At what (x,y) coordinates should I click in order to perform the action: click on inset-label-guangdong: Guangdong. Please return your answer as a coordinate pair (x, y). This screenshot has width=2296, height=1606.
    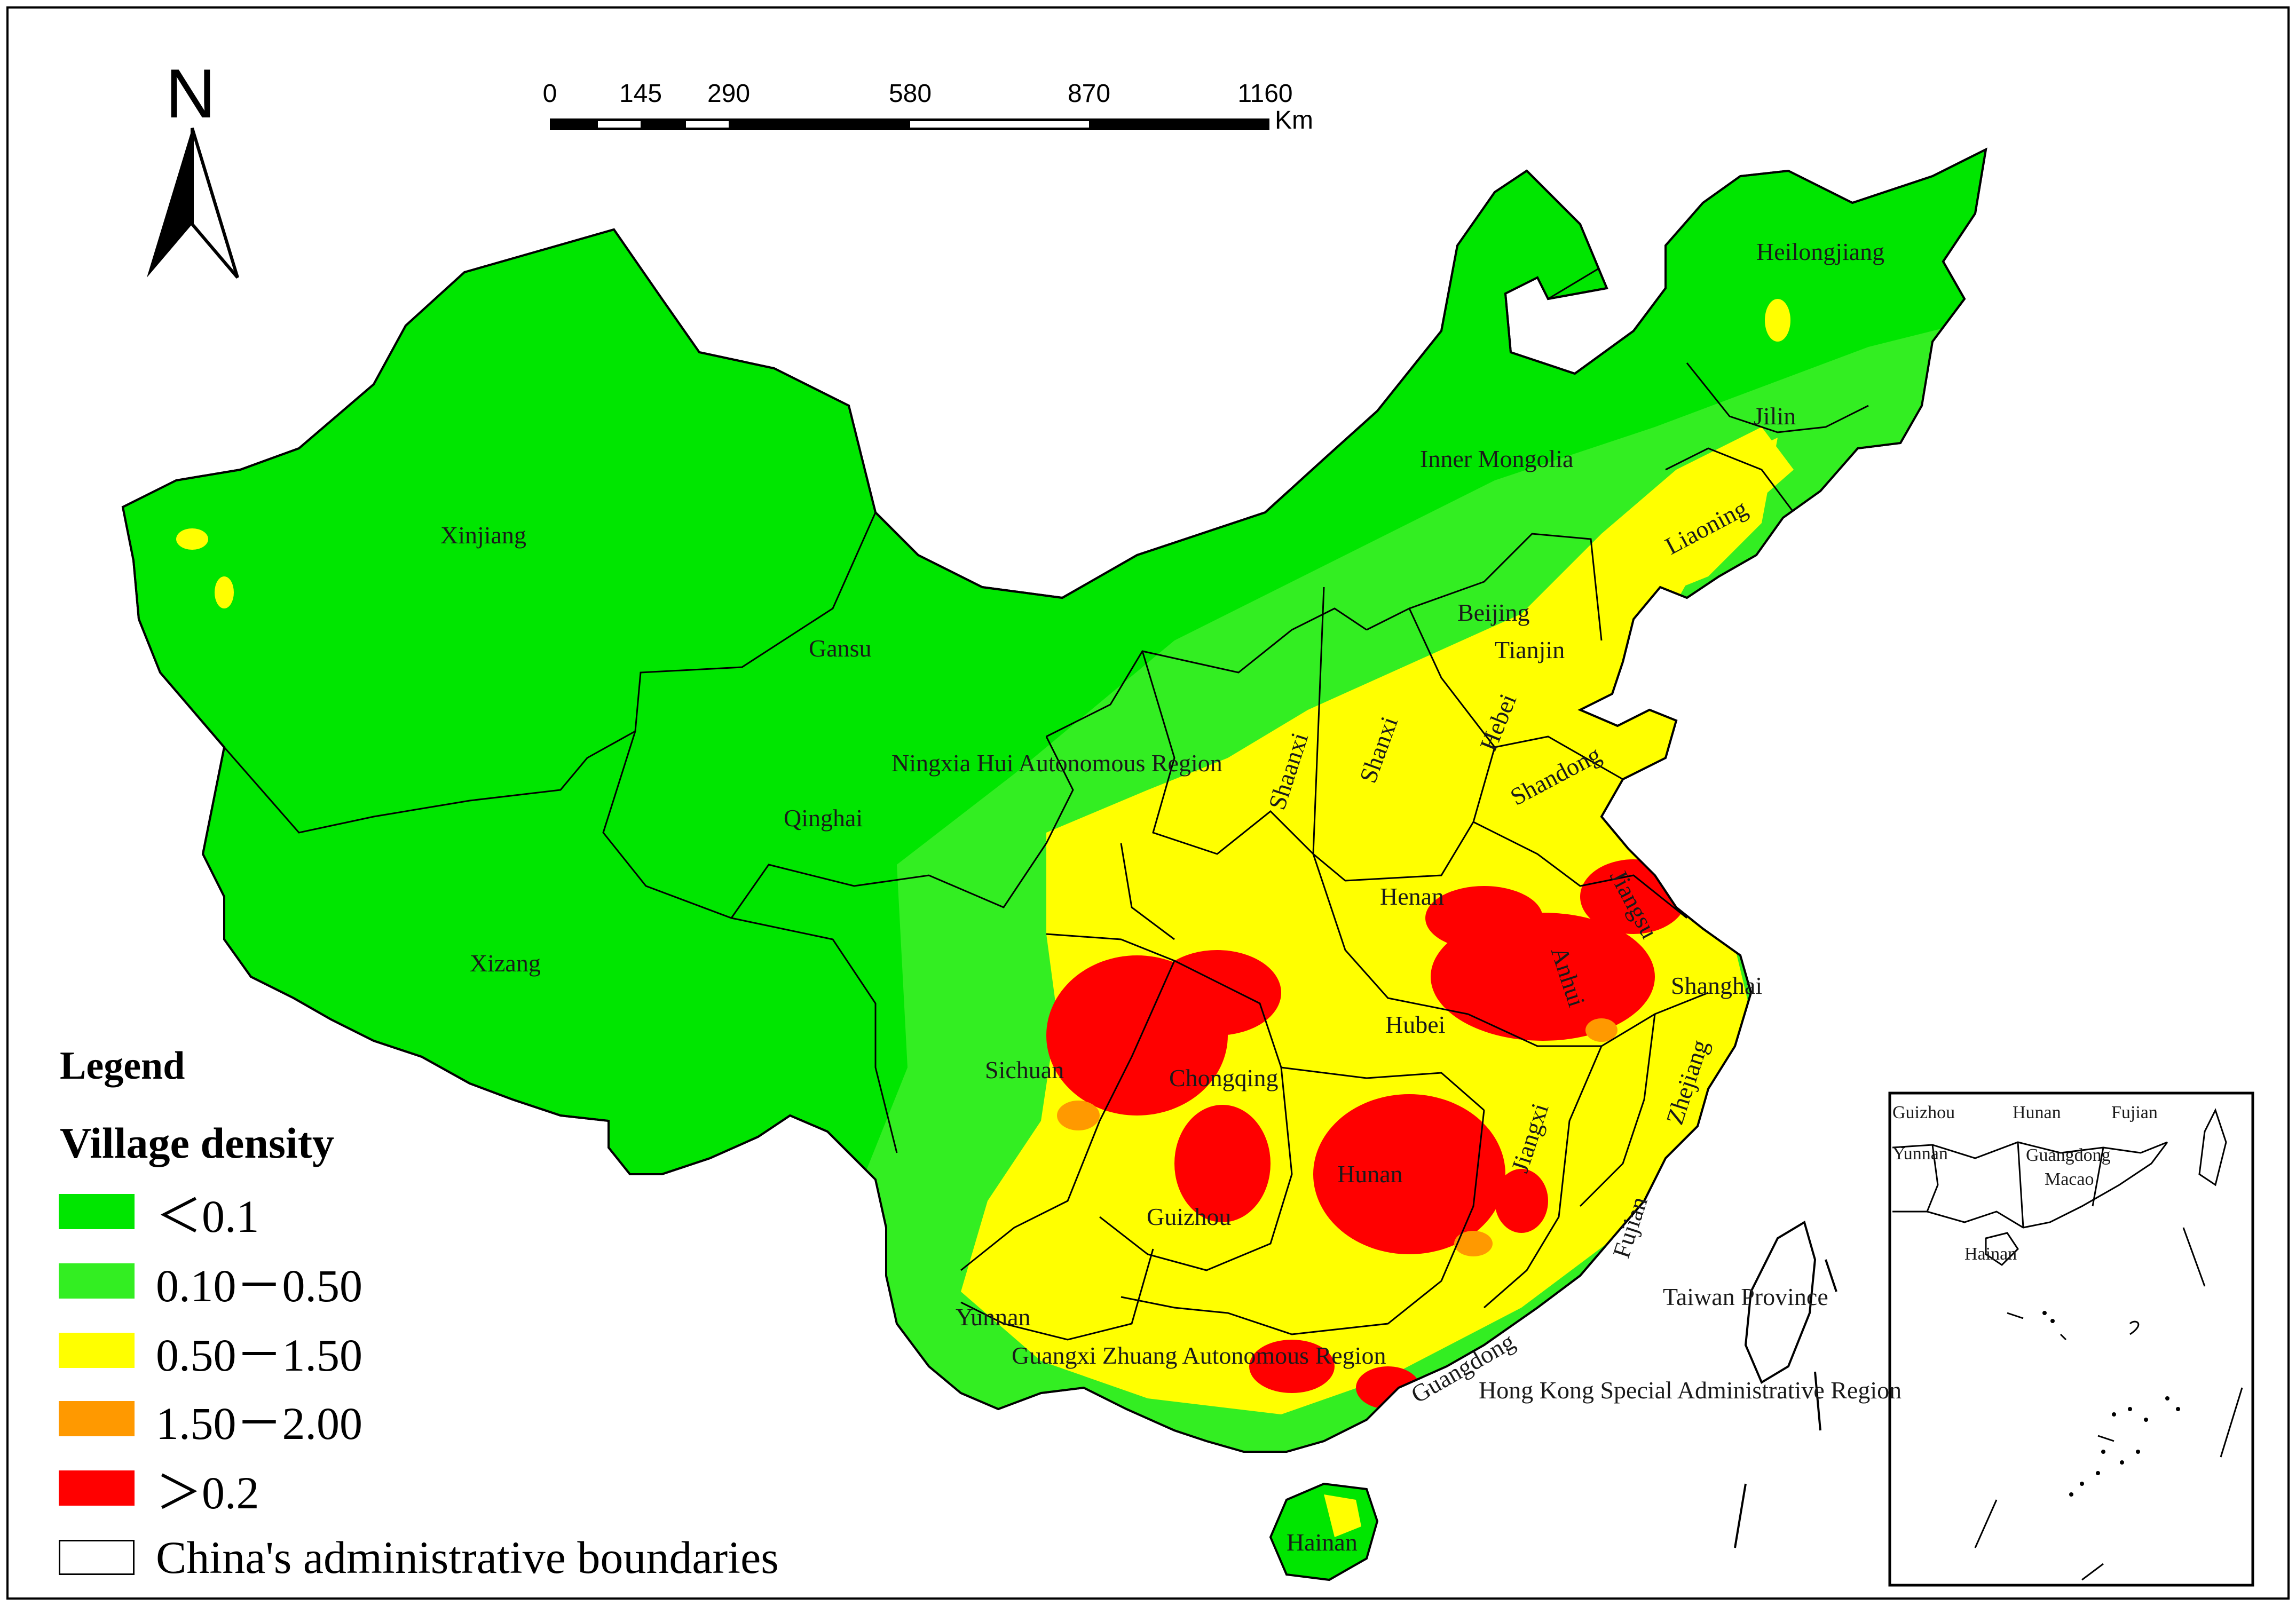
    Looking at the image, I should click on (2068, 1155).